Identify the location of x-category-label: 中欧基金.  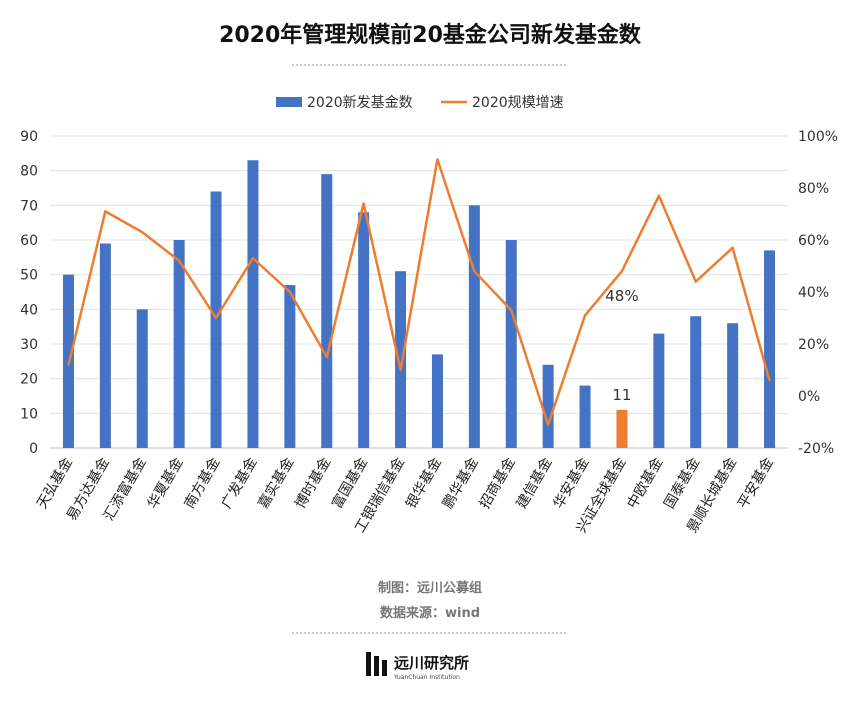
(645, 483).